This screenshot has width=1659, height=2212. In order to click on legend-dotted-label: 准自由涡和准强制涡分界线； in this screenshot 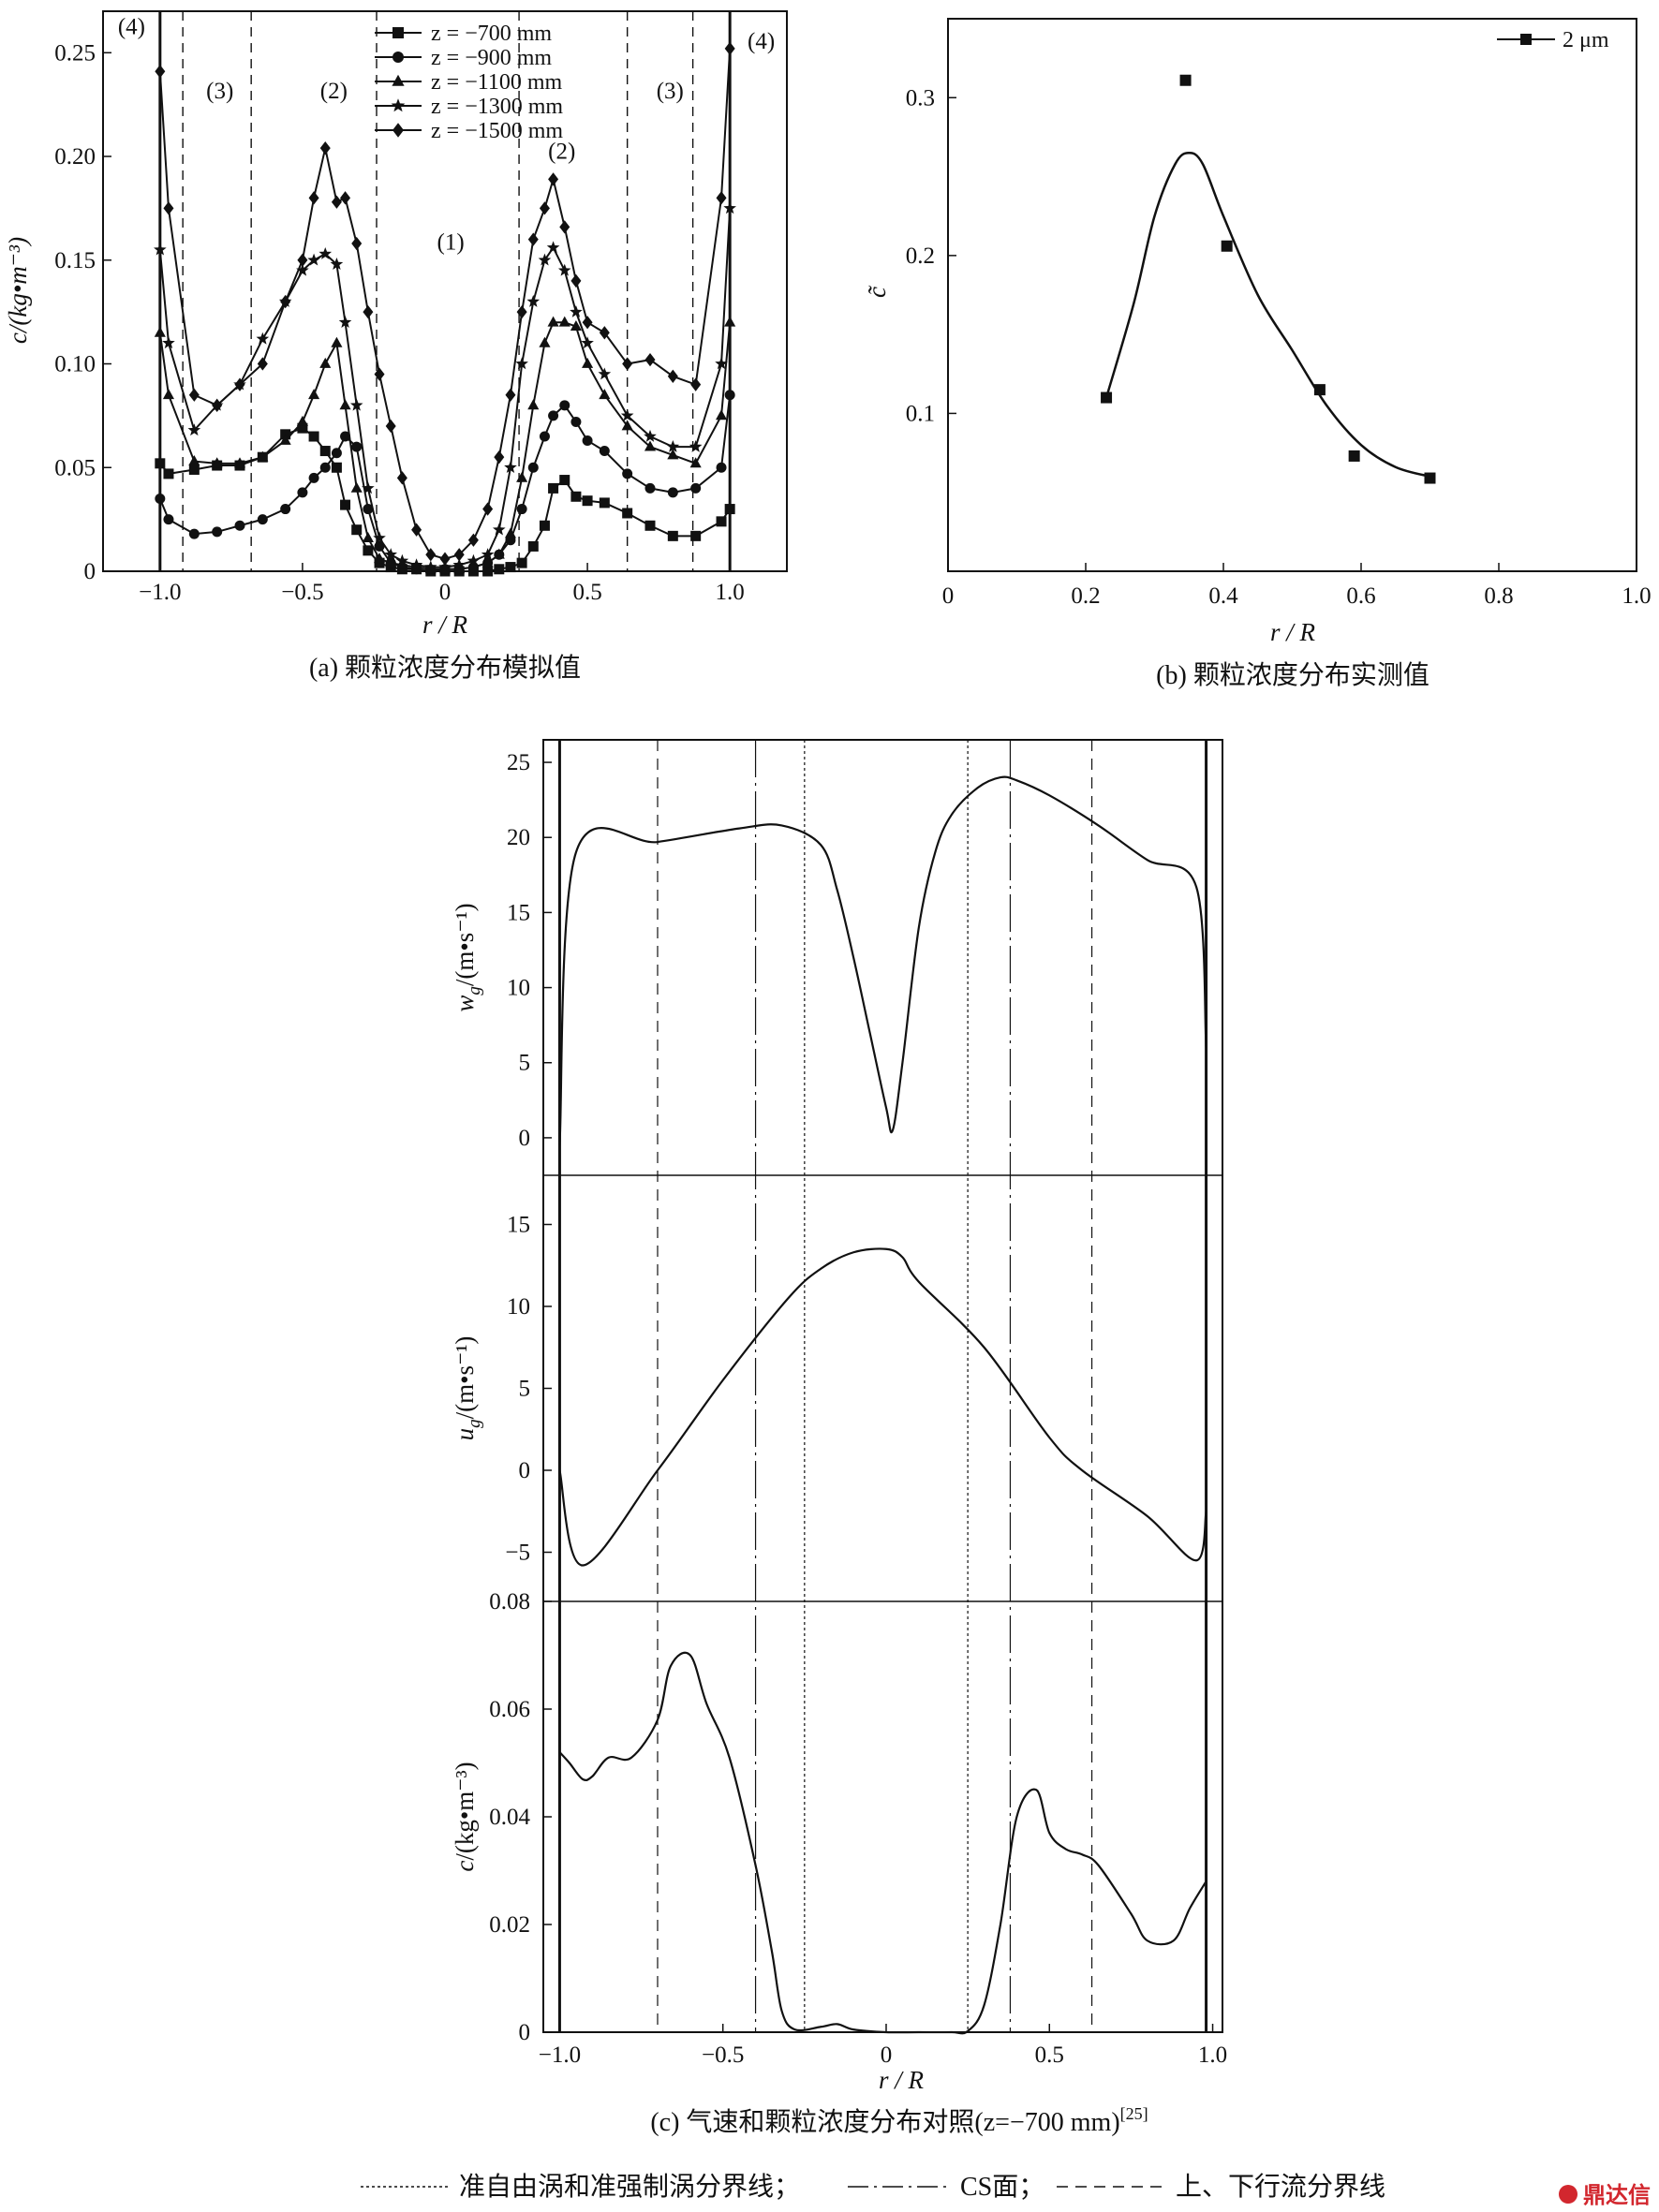, I will do `click(630, 2187)`.